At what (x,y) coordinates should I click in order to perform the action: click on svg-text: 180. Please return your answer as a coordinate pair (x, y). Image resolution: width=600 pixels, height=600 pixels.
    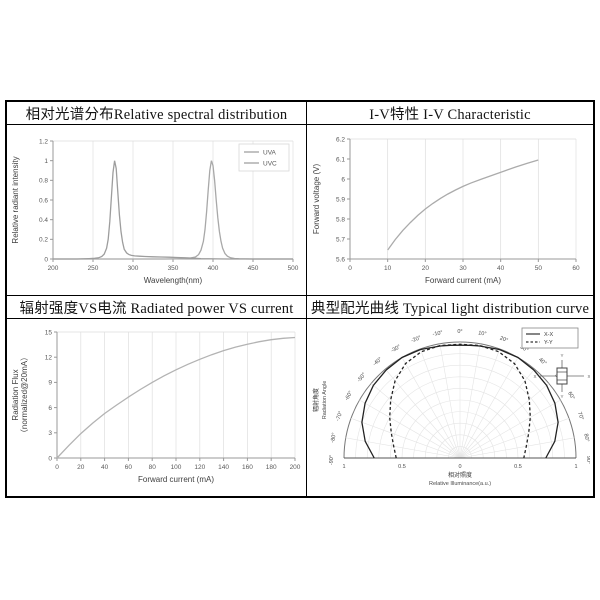
    Looking at the image, I should click on (270, 467).